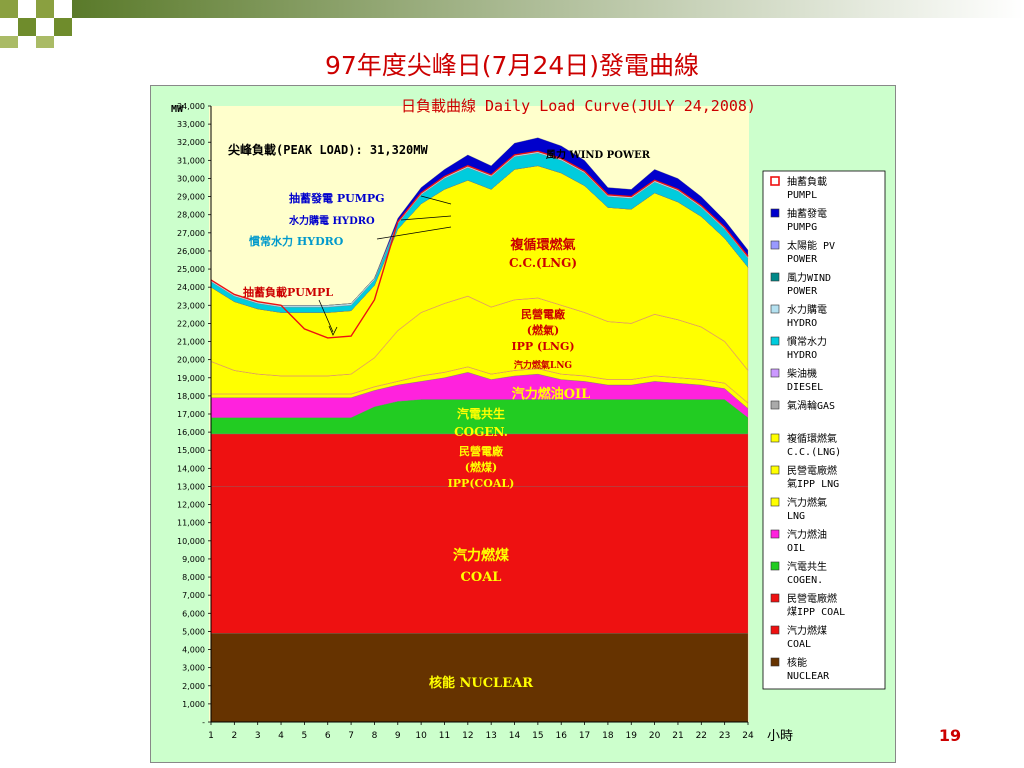  Describe the element at coordinates (813, 483) in the screenshot. I see `legend-label-ipp-lng: 氣IPP LNG` at that location.